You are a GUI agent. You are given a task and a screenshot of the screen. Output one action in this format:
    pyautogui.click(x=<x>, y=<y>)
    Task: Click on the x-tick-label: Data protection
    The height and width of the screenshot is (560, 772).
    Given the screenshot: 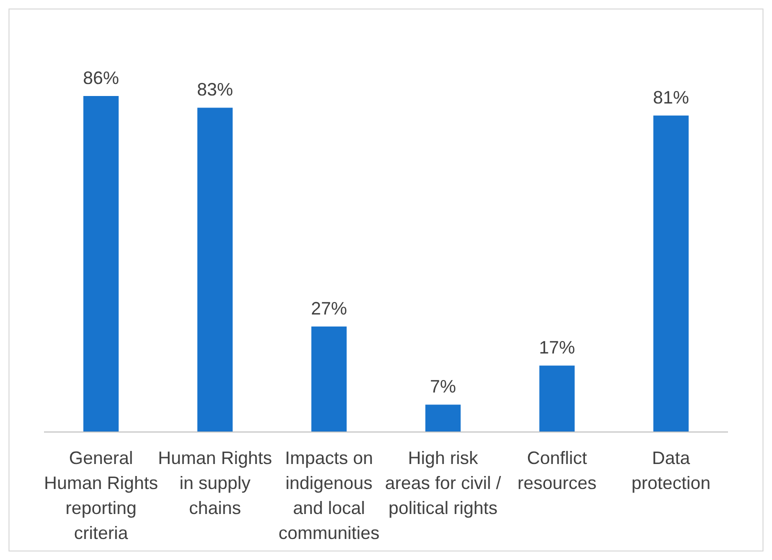 What is the action you would take?
    pyautogui.click(x=671, y=470)
    